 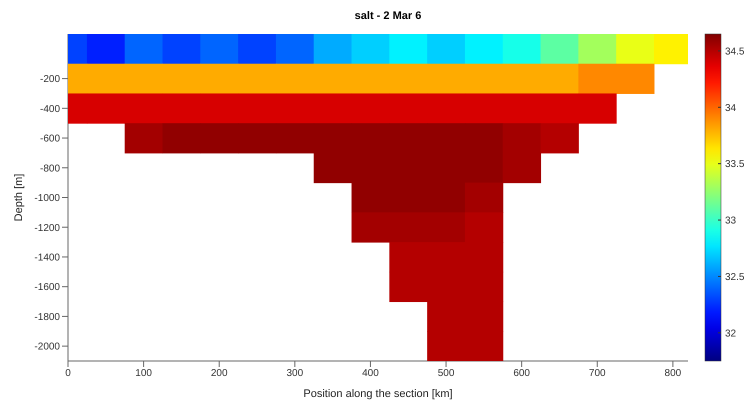 What do you see at coordinates (371, 374) in the screenshot?
I see `x-tick-label: 400` at bounding box center [371, 374].